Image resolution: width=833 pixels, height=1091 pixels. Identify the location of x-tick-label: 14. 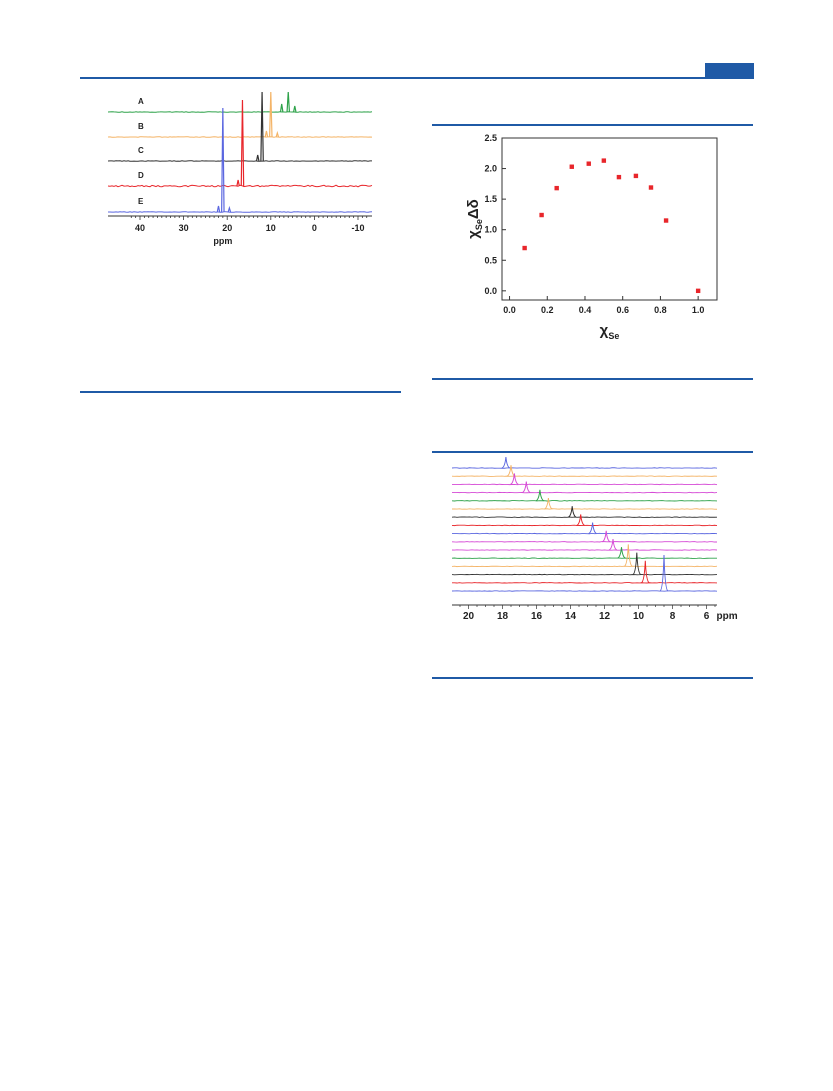
(571, 616).